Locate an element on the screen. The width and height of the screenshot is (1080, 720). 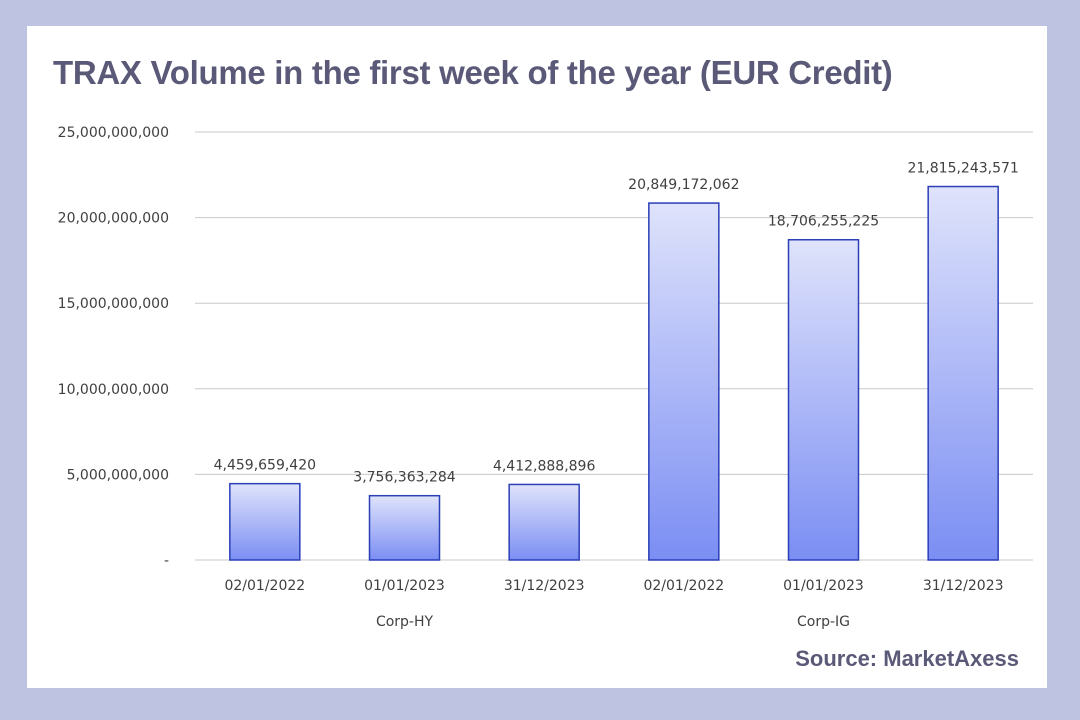
data-label: 21,815,243,571 is located at coordinates (962, 169).